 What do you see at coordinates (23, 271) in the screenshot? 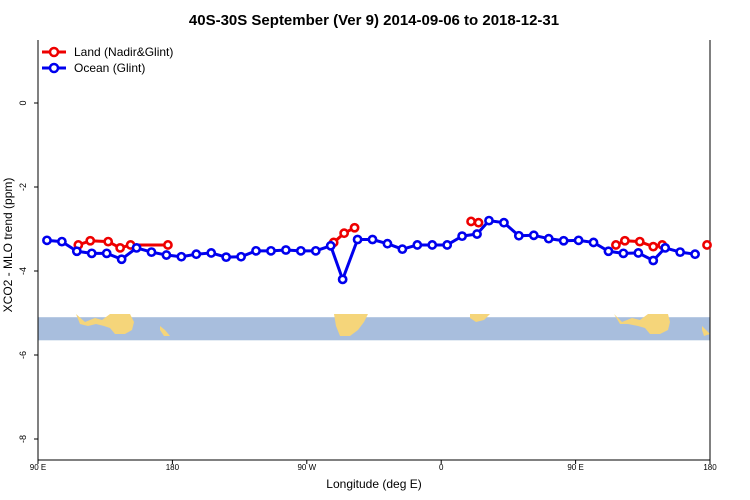
I see `y-tick-label: -4` at bounding box center [23, 271].